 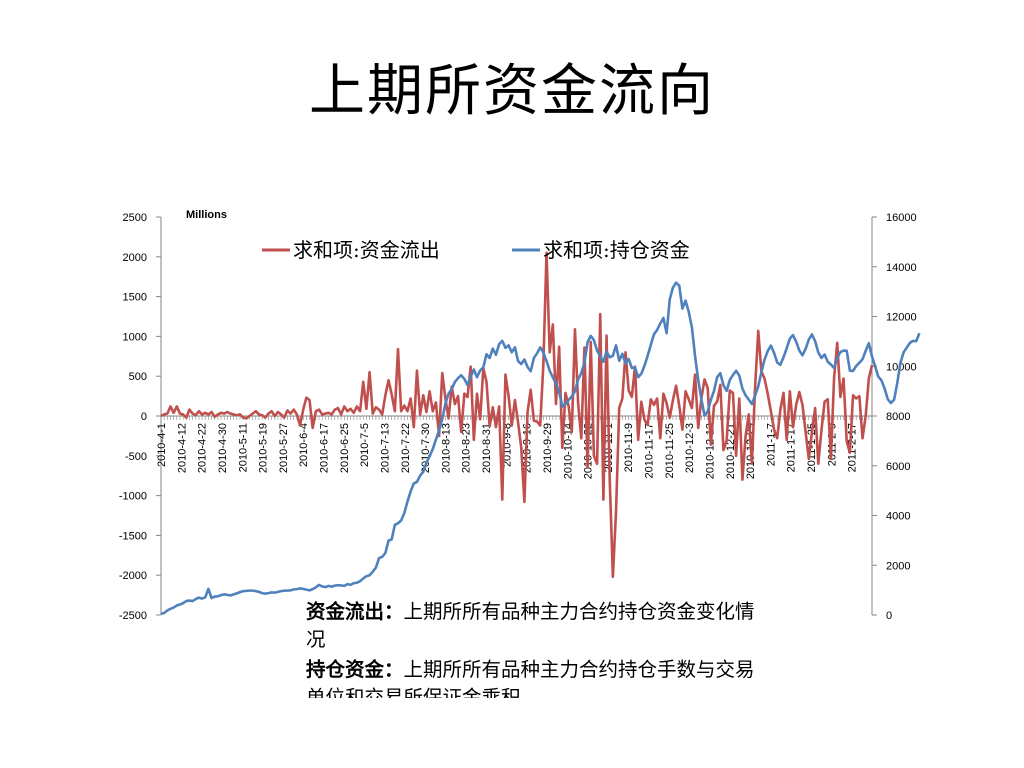 I want to click on x-tick-label: 2010-6-25, so click(x=345, y=448).